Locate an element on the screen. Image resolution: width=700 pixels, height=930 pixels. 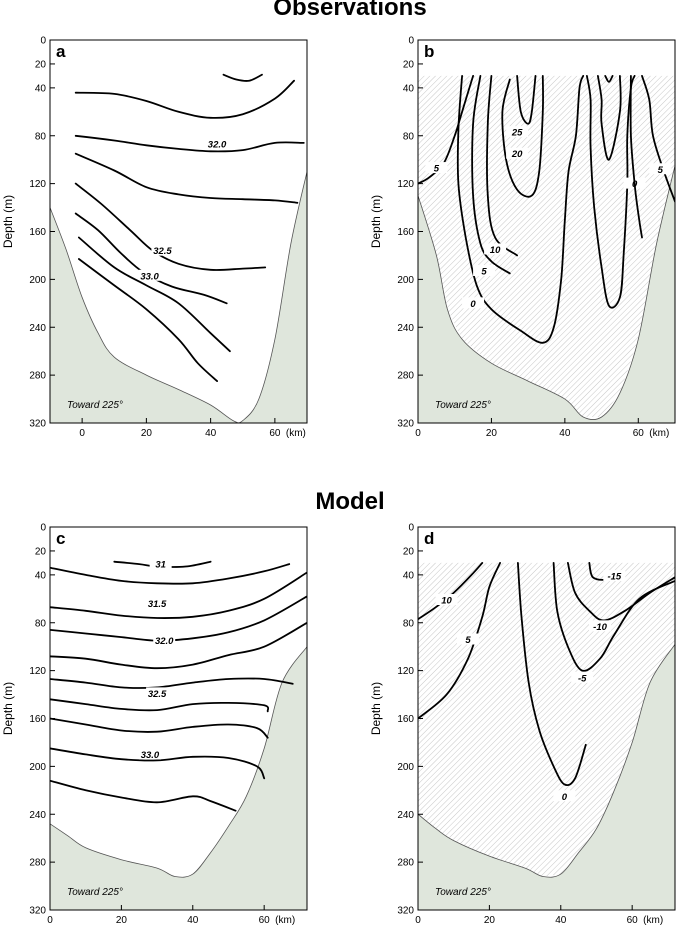
plot-area: 31 31.5 32.0 32.5 33.0 is located at coordinates (178, 734).